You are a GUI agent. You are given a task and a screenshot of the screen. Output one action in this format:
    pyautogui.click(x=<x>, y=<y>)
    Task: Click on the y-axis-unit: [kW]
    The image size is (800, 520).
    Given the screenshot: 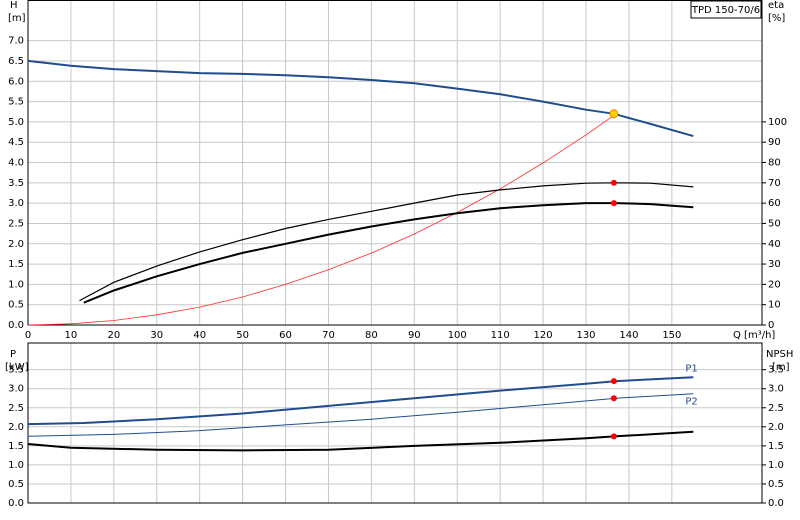 What is the action you would take?
    pyautogui.click(x=17, y=367)
    